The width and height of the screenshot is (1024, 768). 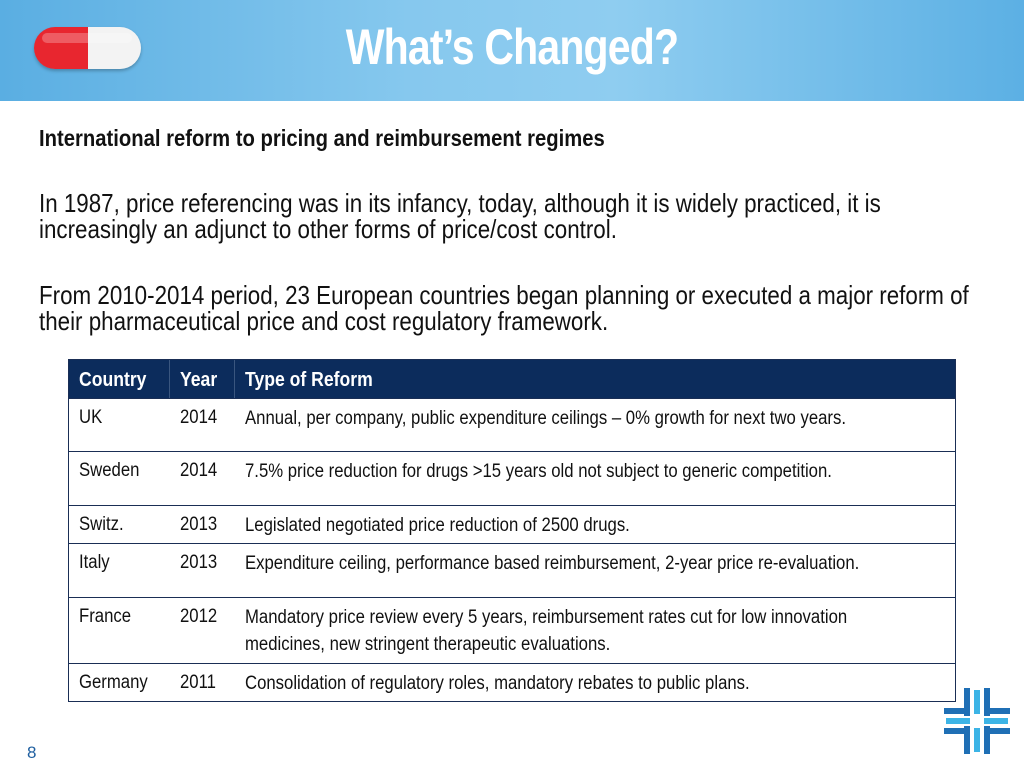 I want to click on pill-icon, so click(x=87, y=48).